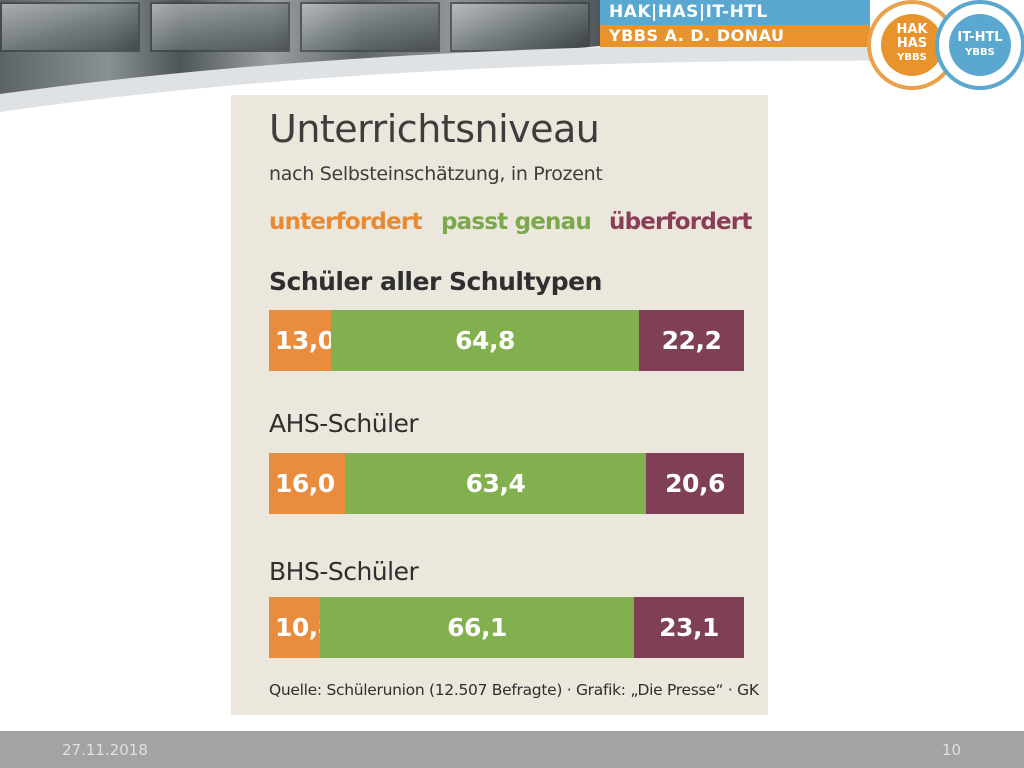  I want to click on header-photo-strip, so click(300, 50).